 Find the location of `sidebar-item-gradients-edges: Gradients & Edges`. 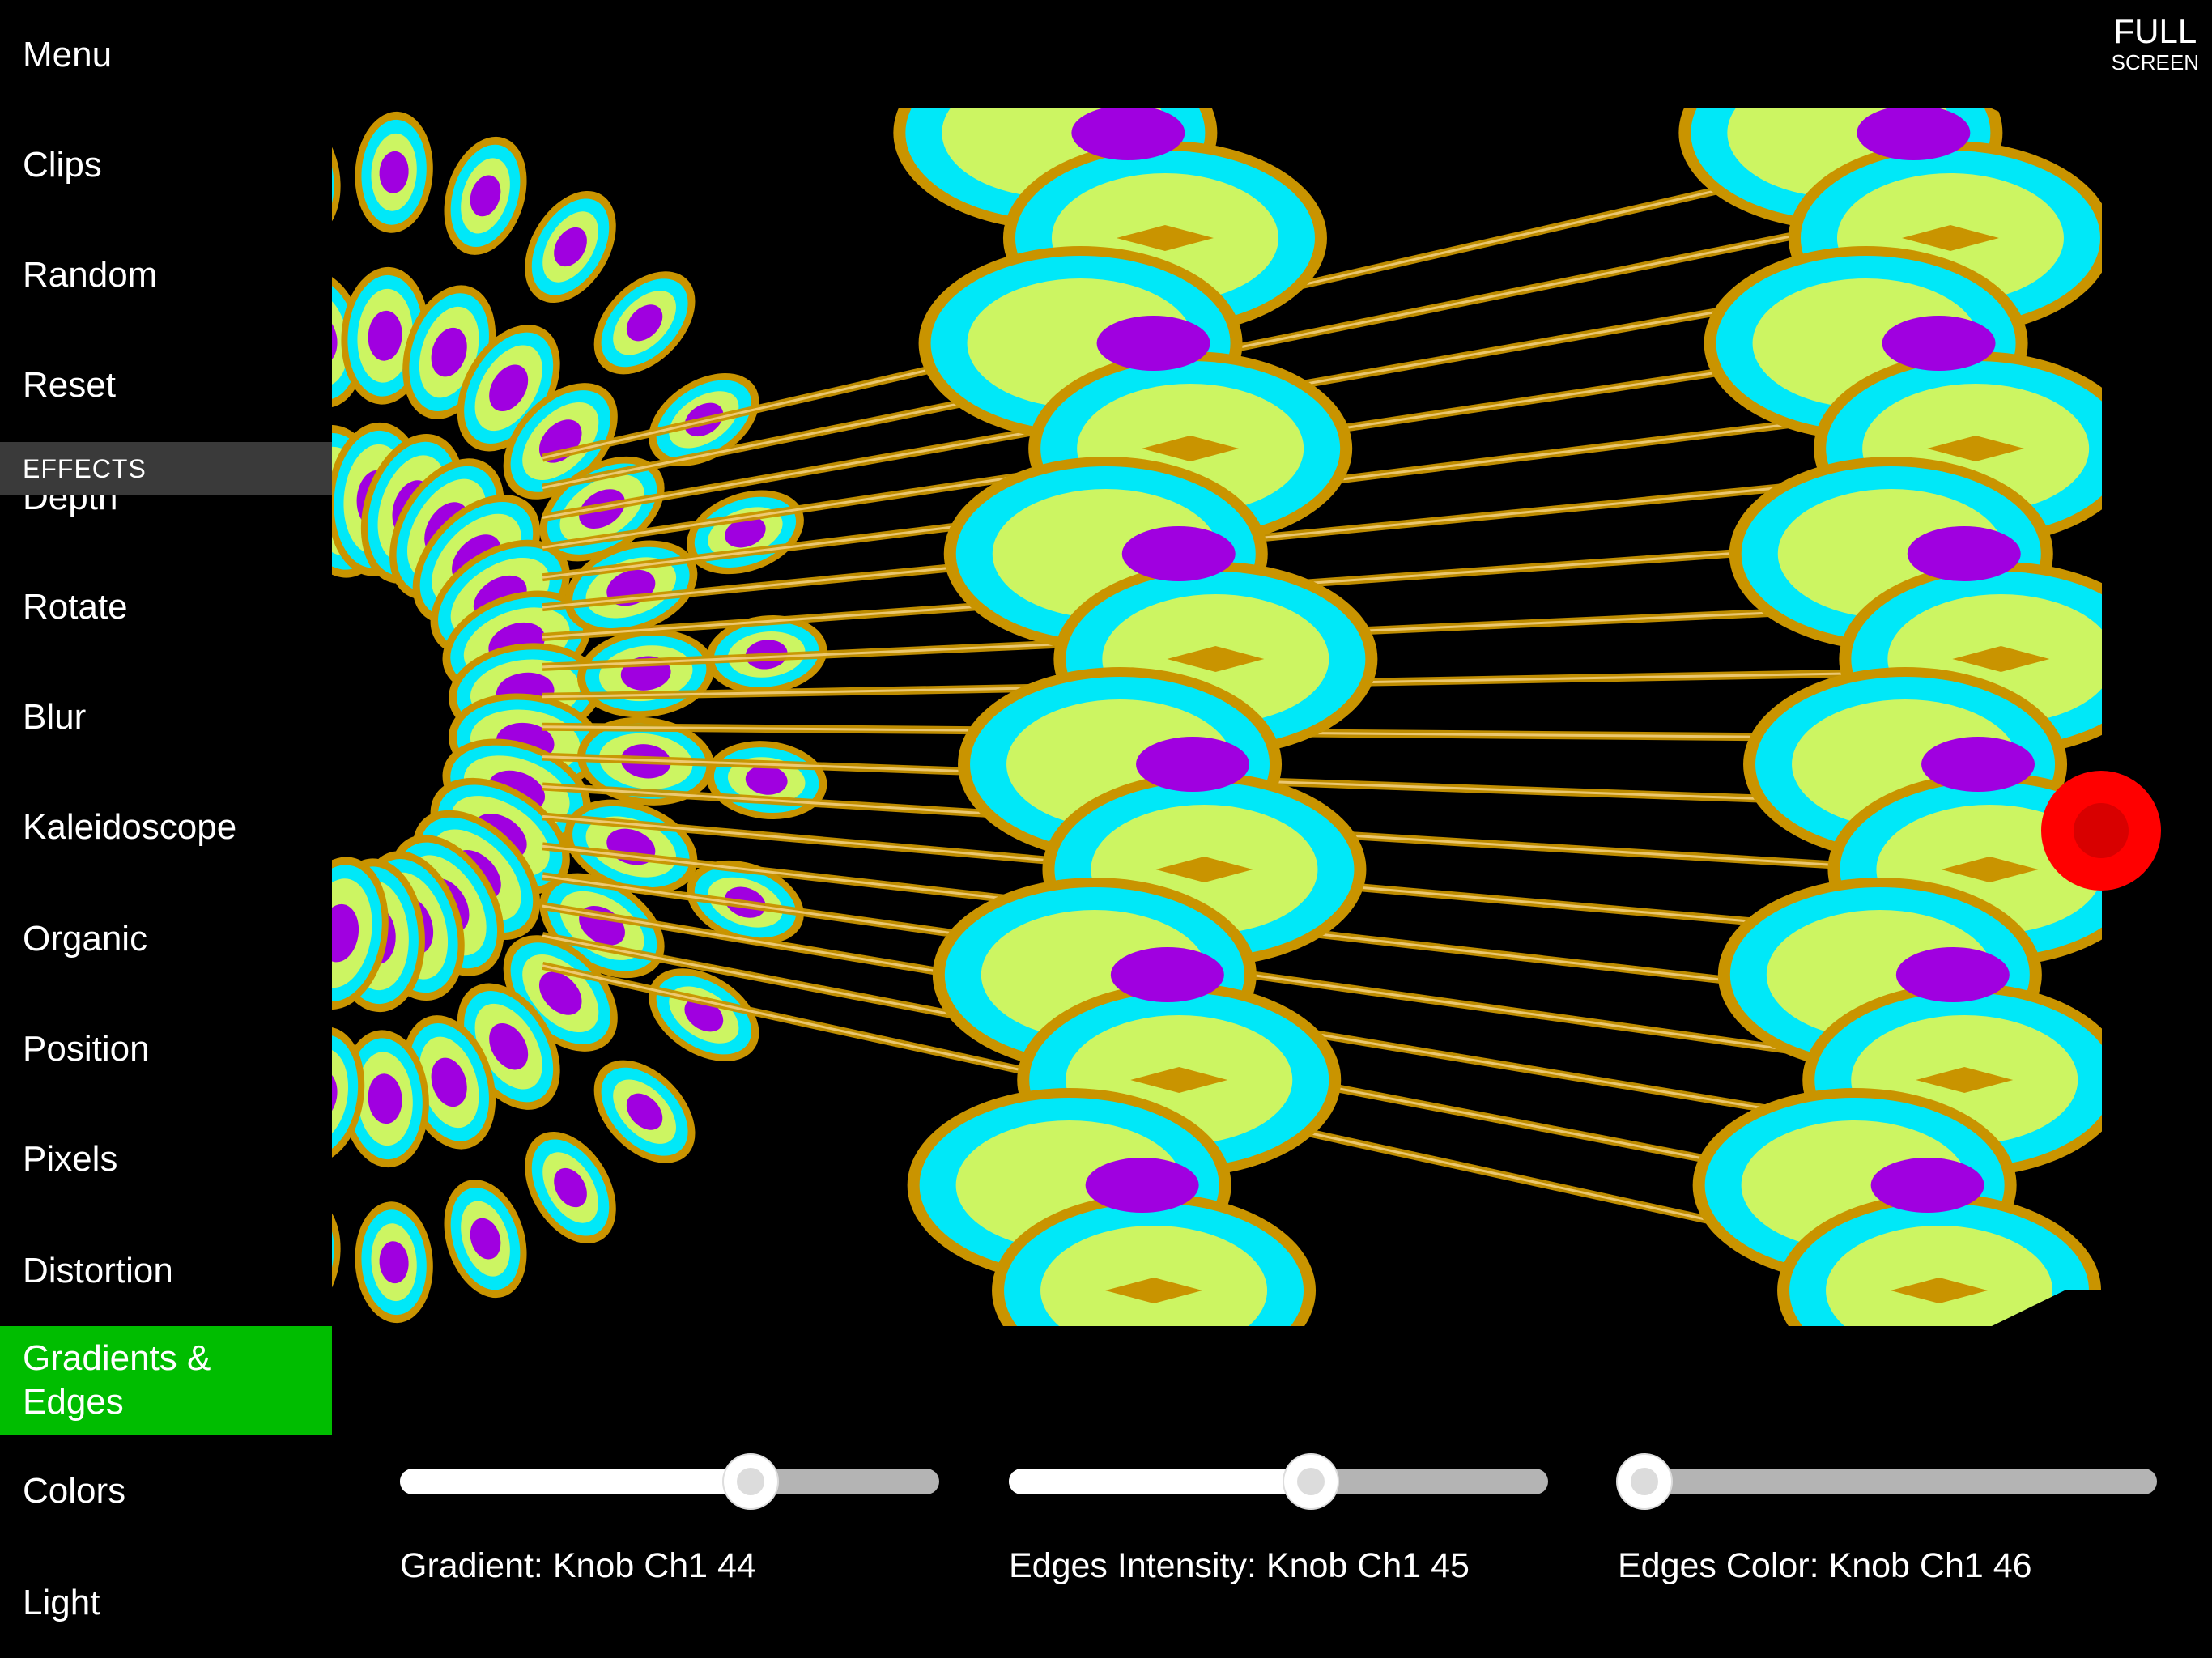

sidebar-item-gradients-edges: Gradients & Edges is located at coordinates (166, 1380).